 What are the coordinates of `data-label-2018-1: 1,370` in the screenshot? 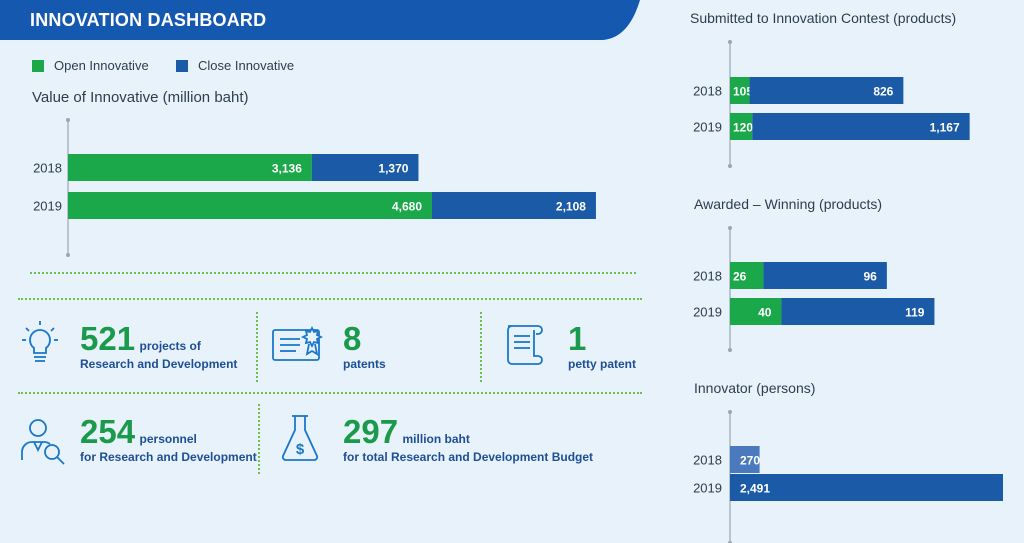 It's located at (393, 169).